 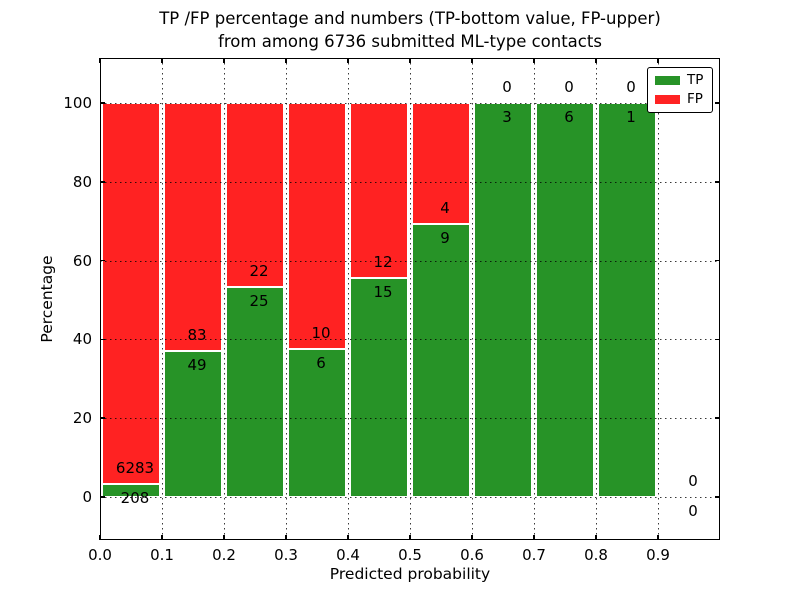 I want to click on tp-count-label: 1, so click(x=631, y=117).